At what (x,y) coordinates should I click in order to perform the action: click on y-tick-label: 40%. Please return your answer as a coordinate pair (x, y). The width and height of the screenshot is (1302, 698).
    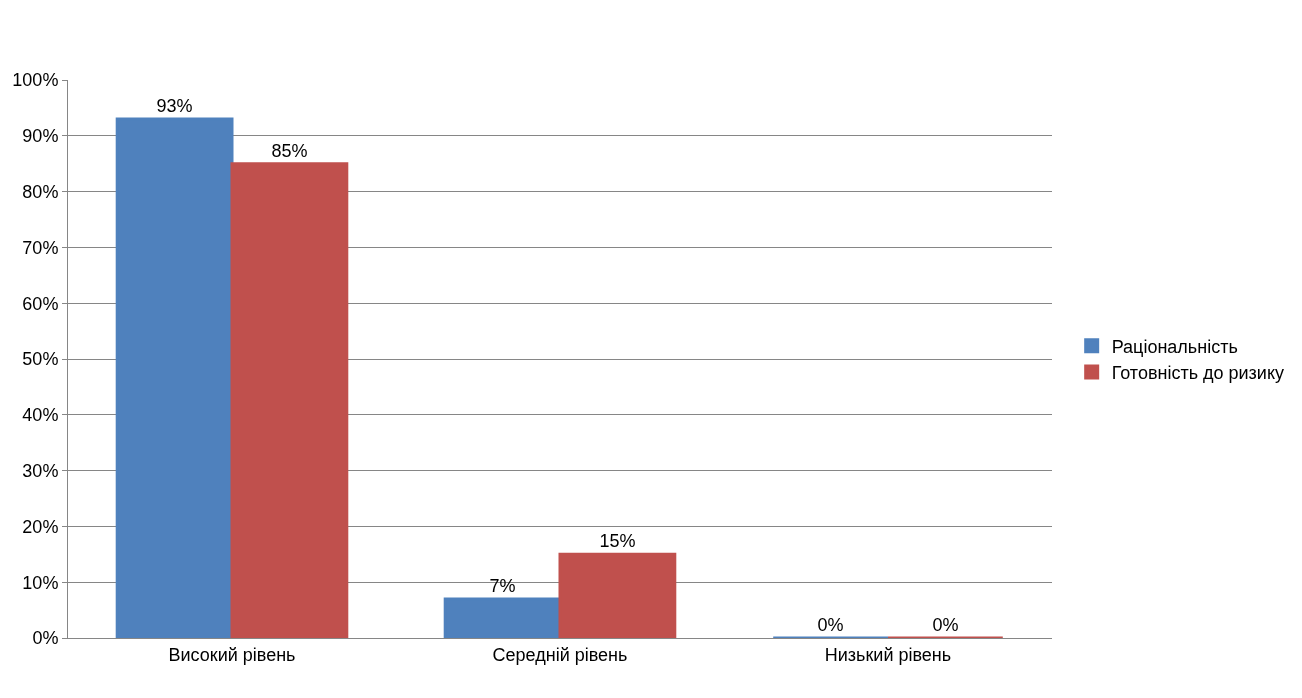
    Looking at the image, I should click on (40, 415).